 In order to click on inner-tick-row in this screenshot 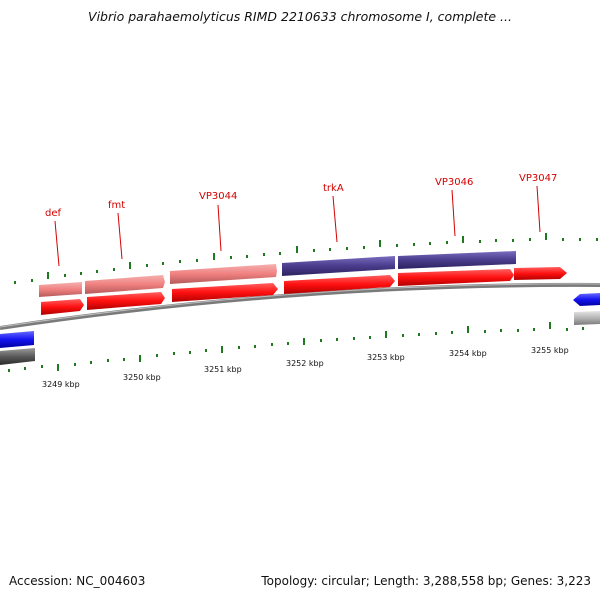, I will do `click(296, 347)`.